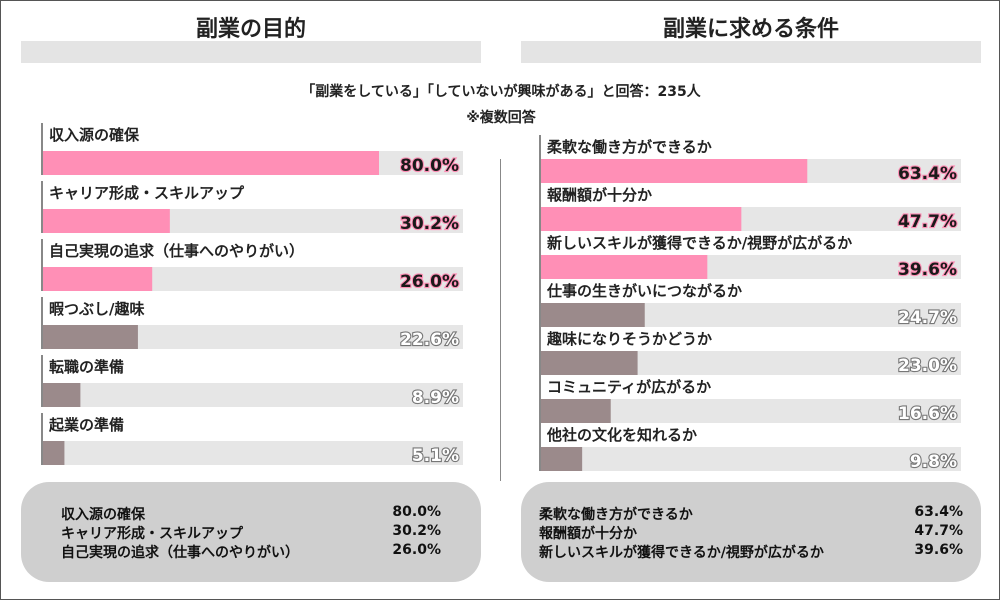  I want to click on summary-left-label-3: 自己実現の追求（仕事へのやりがい）, so click(180, 553).